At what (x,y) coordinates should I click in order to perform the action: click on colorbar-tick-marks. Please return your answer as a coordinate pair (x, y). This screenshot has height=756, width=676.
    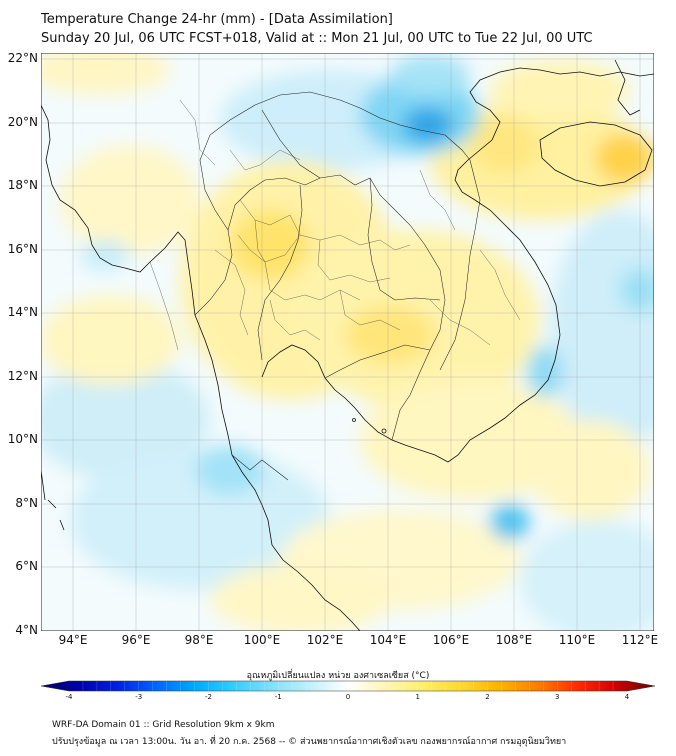
    Looking at the image, I should click on (348, 686).